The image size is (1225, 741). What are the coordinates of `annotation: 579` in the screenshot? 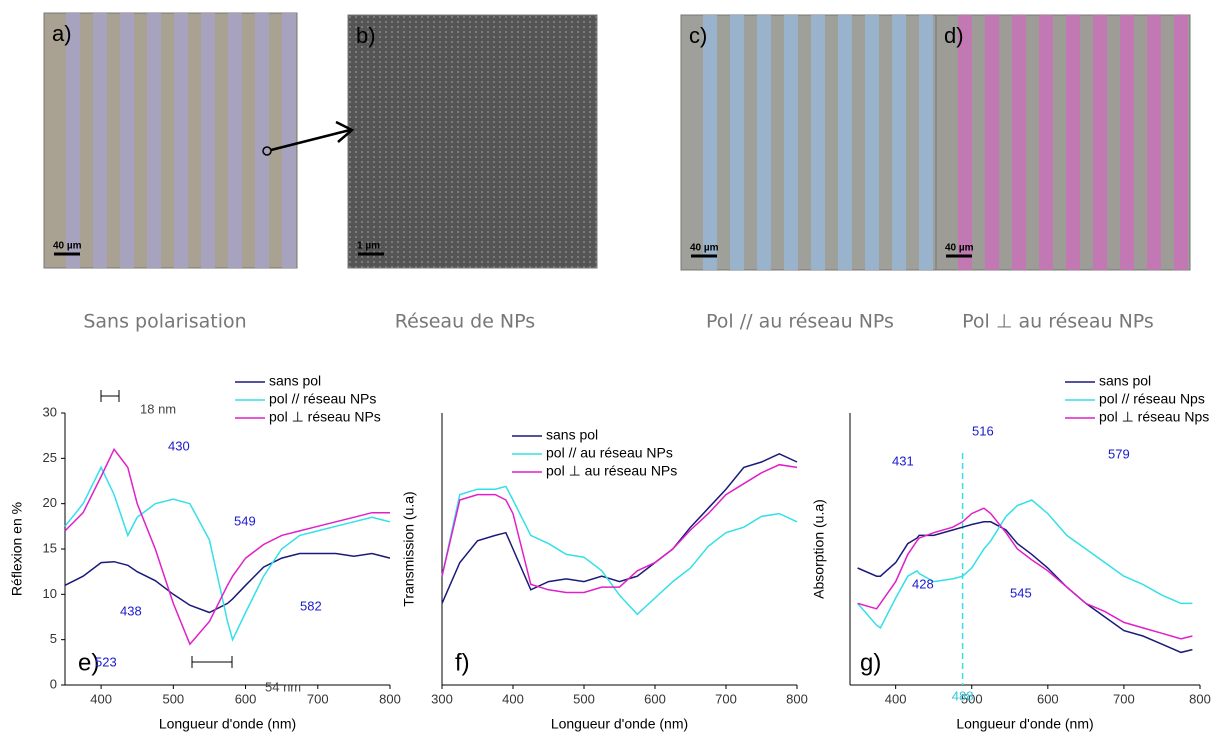 It's located at (1119, 453).